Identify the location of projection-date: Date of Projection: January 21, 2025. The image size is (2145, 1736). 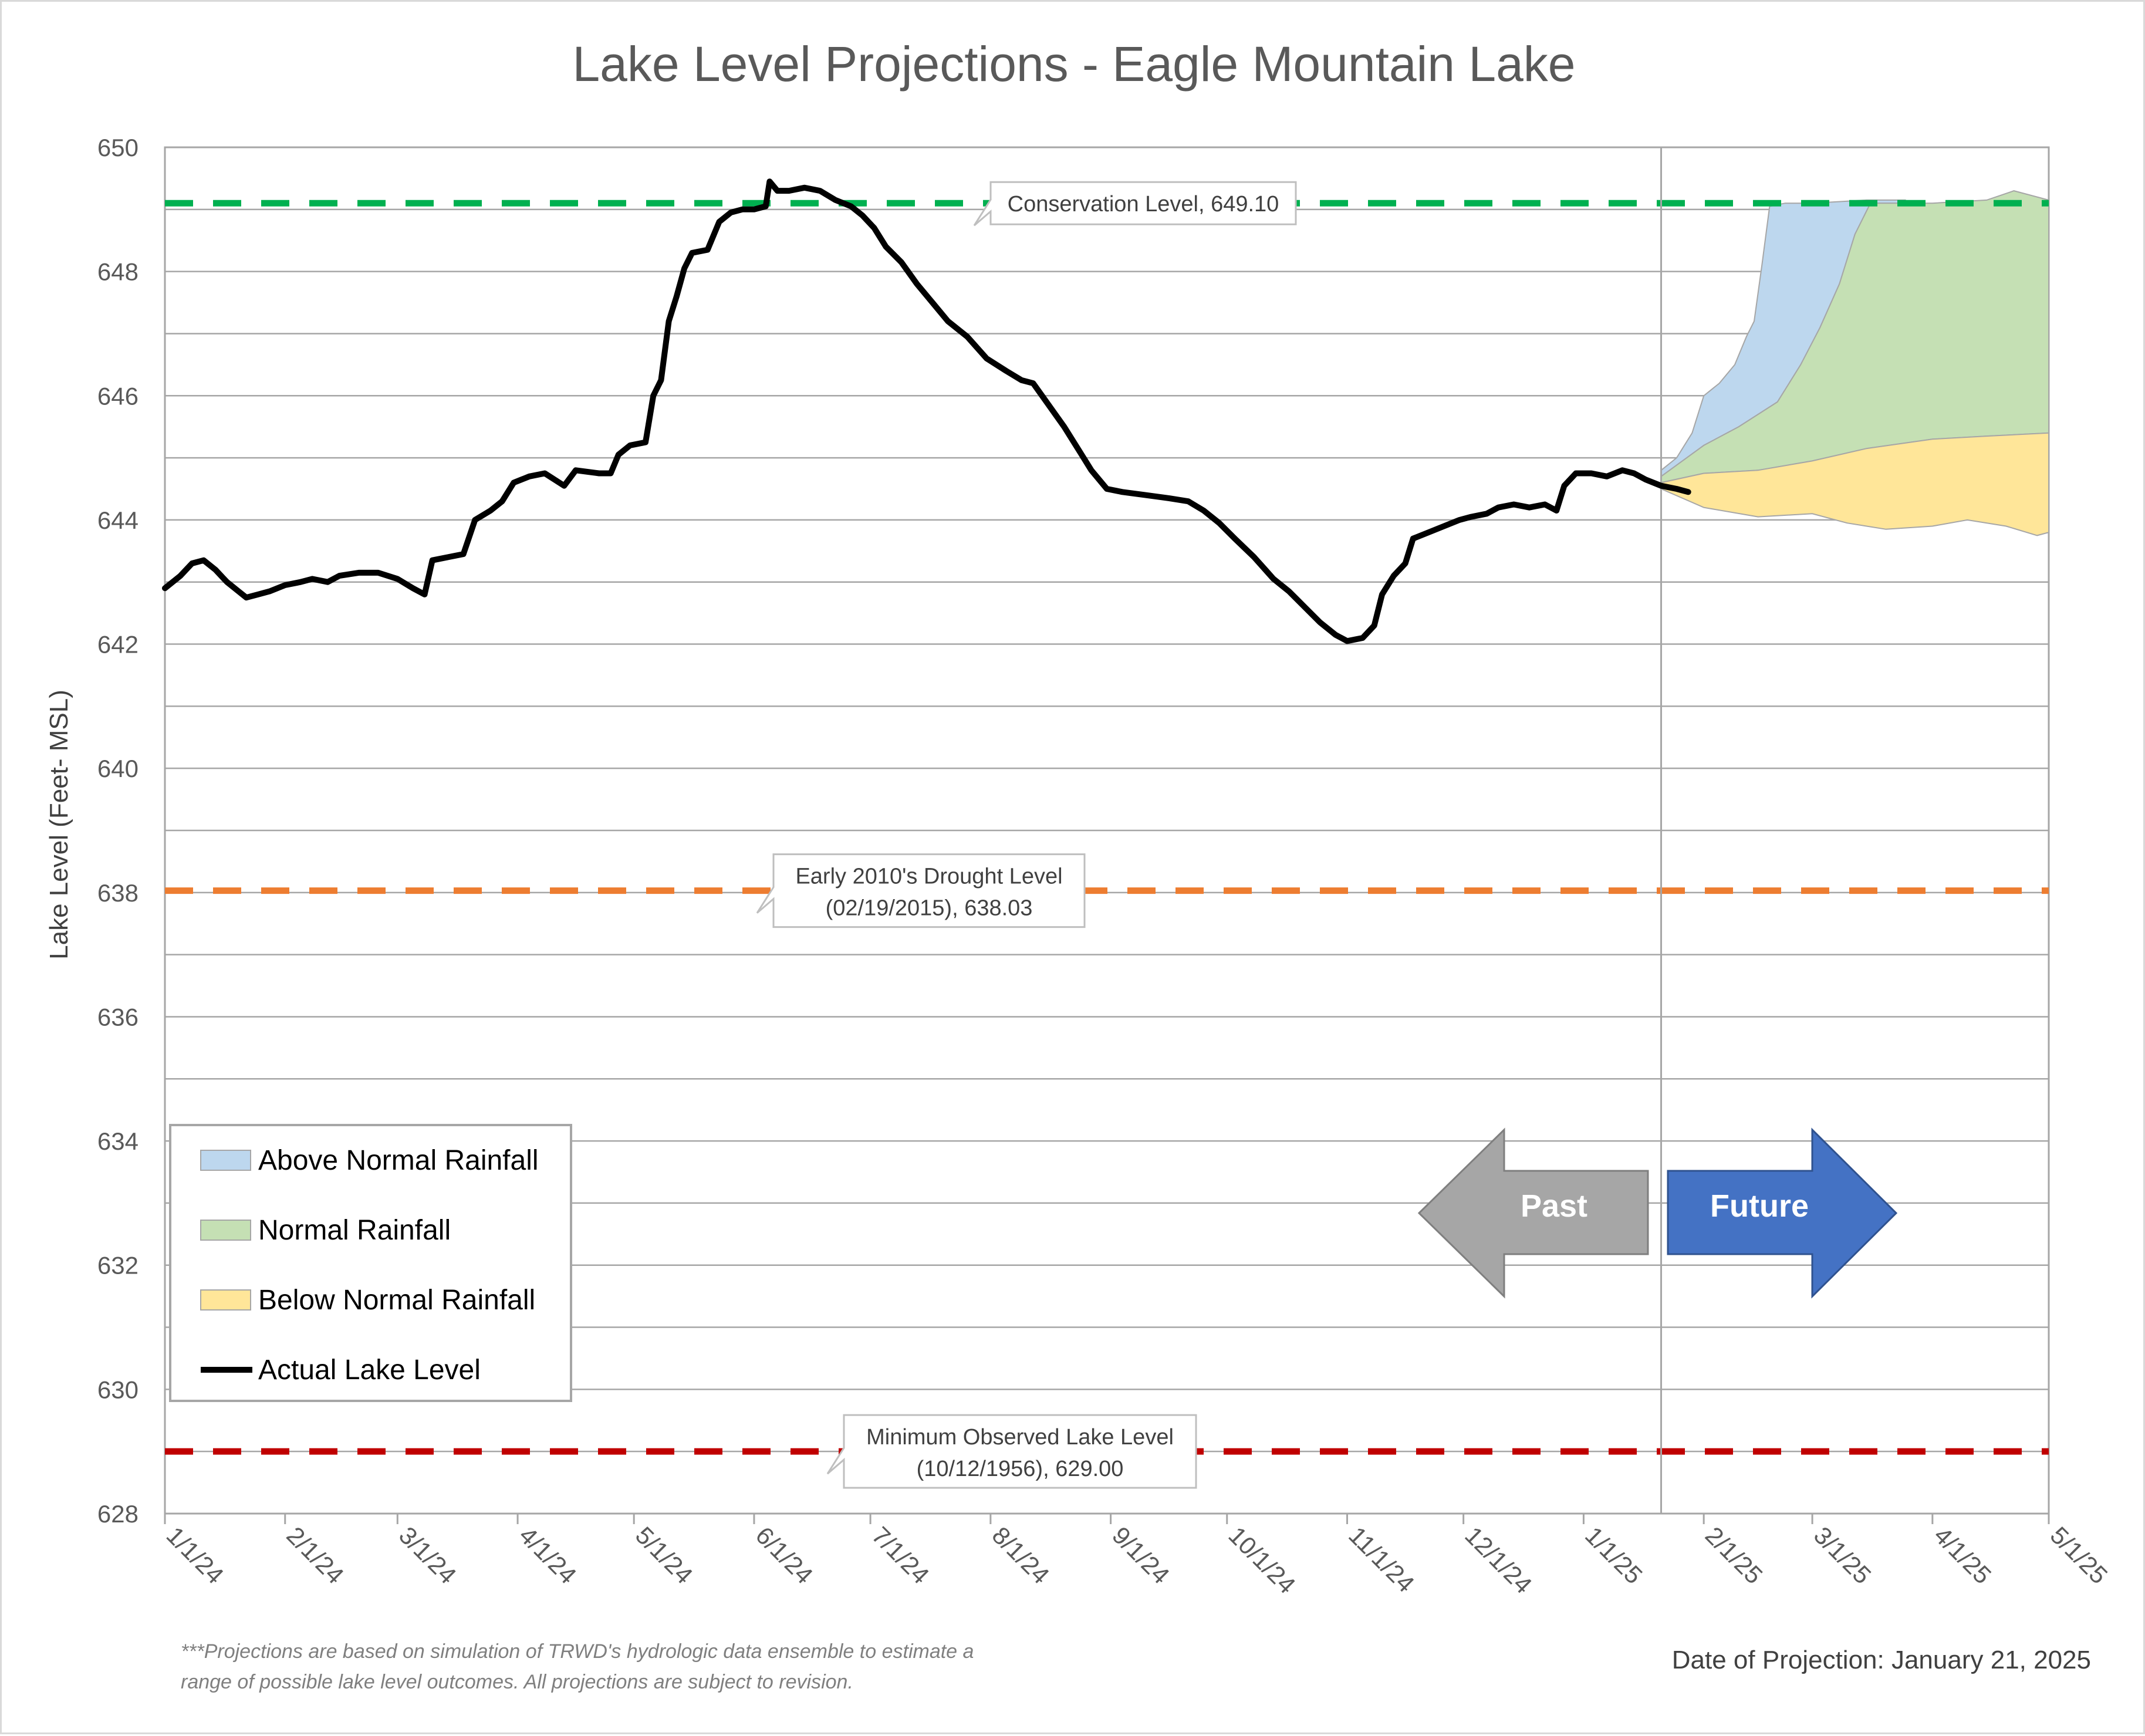
(1881, 1660).